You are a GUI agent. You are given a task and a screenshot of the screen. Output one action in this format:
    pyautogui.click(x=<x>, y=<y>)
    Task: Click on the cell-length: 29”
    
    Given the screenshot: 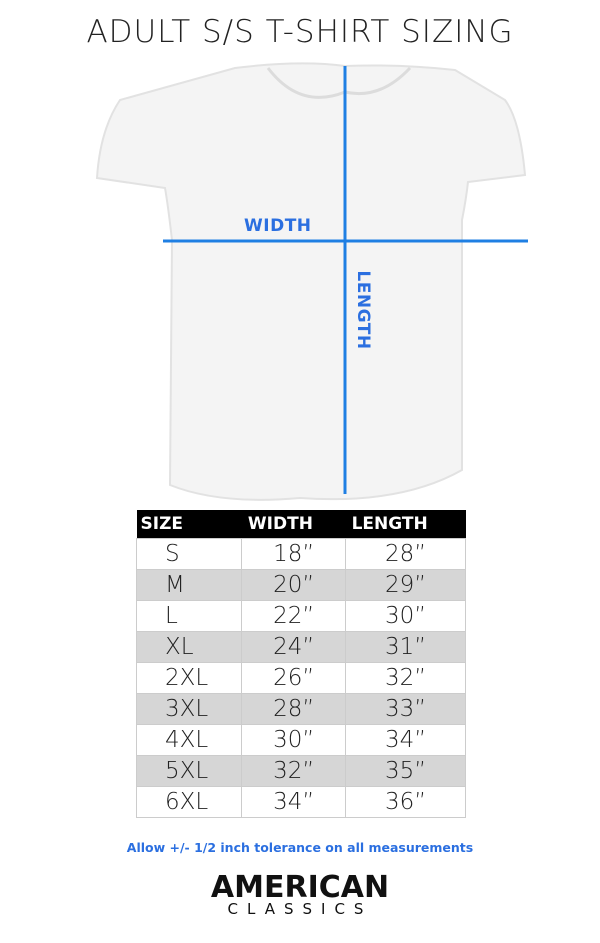 What is the action you would take?
    pyautogui.click(x=405, y=585)
    